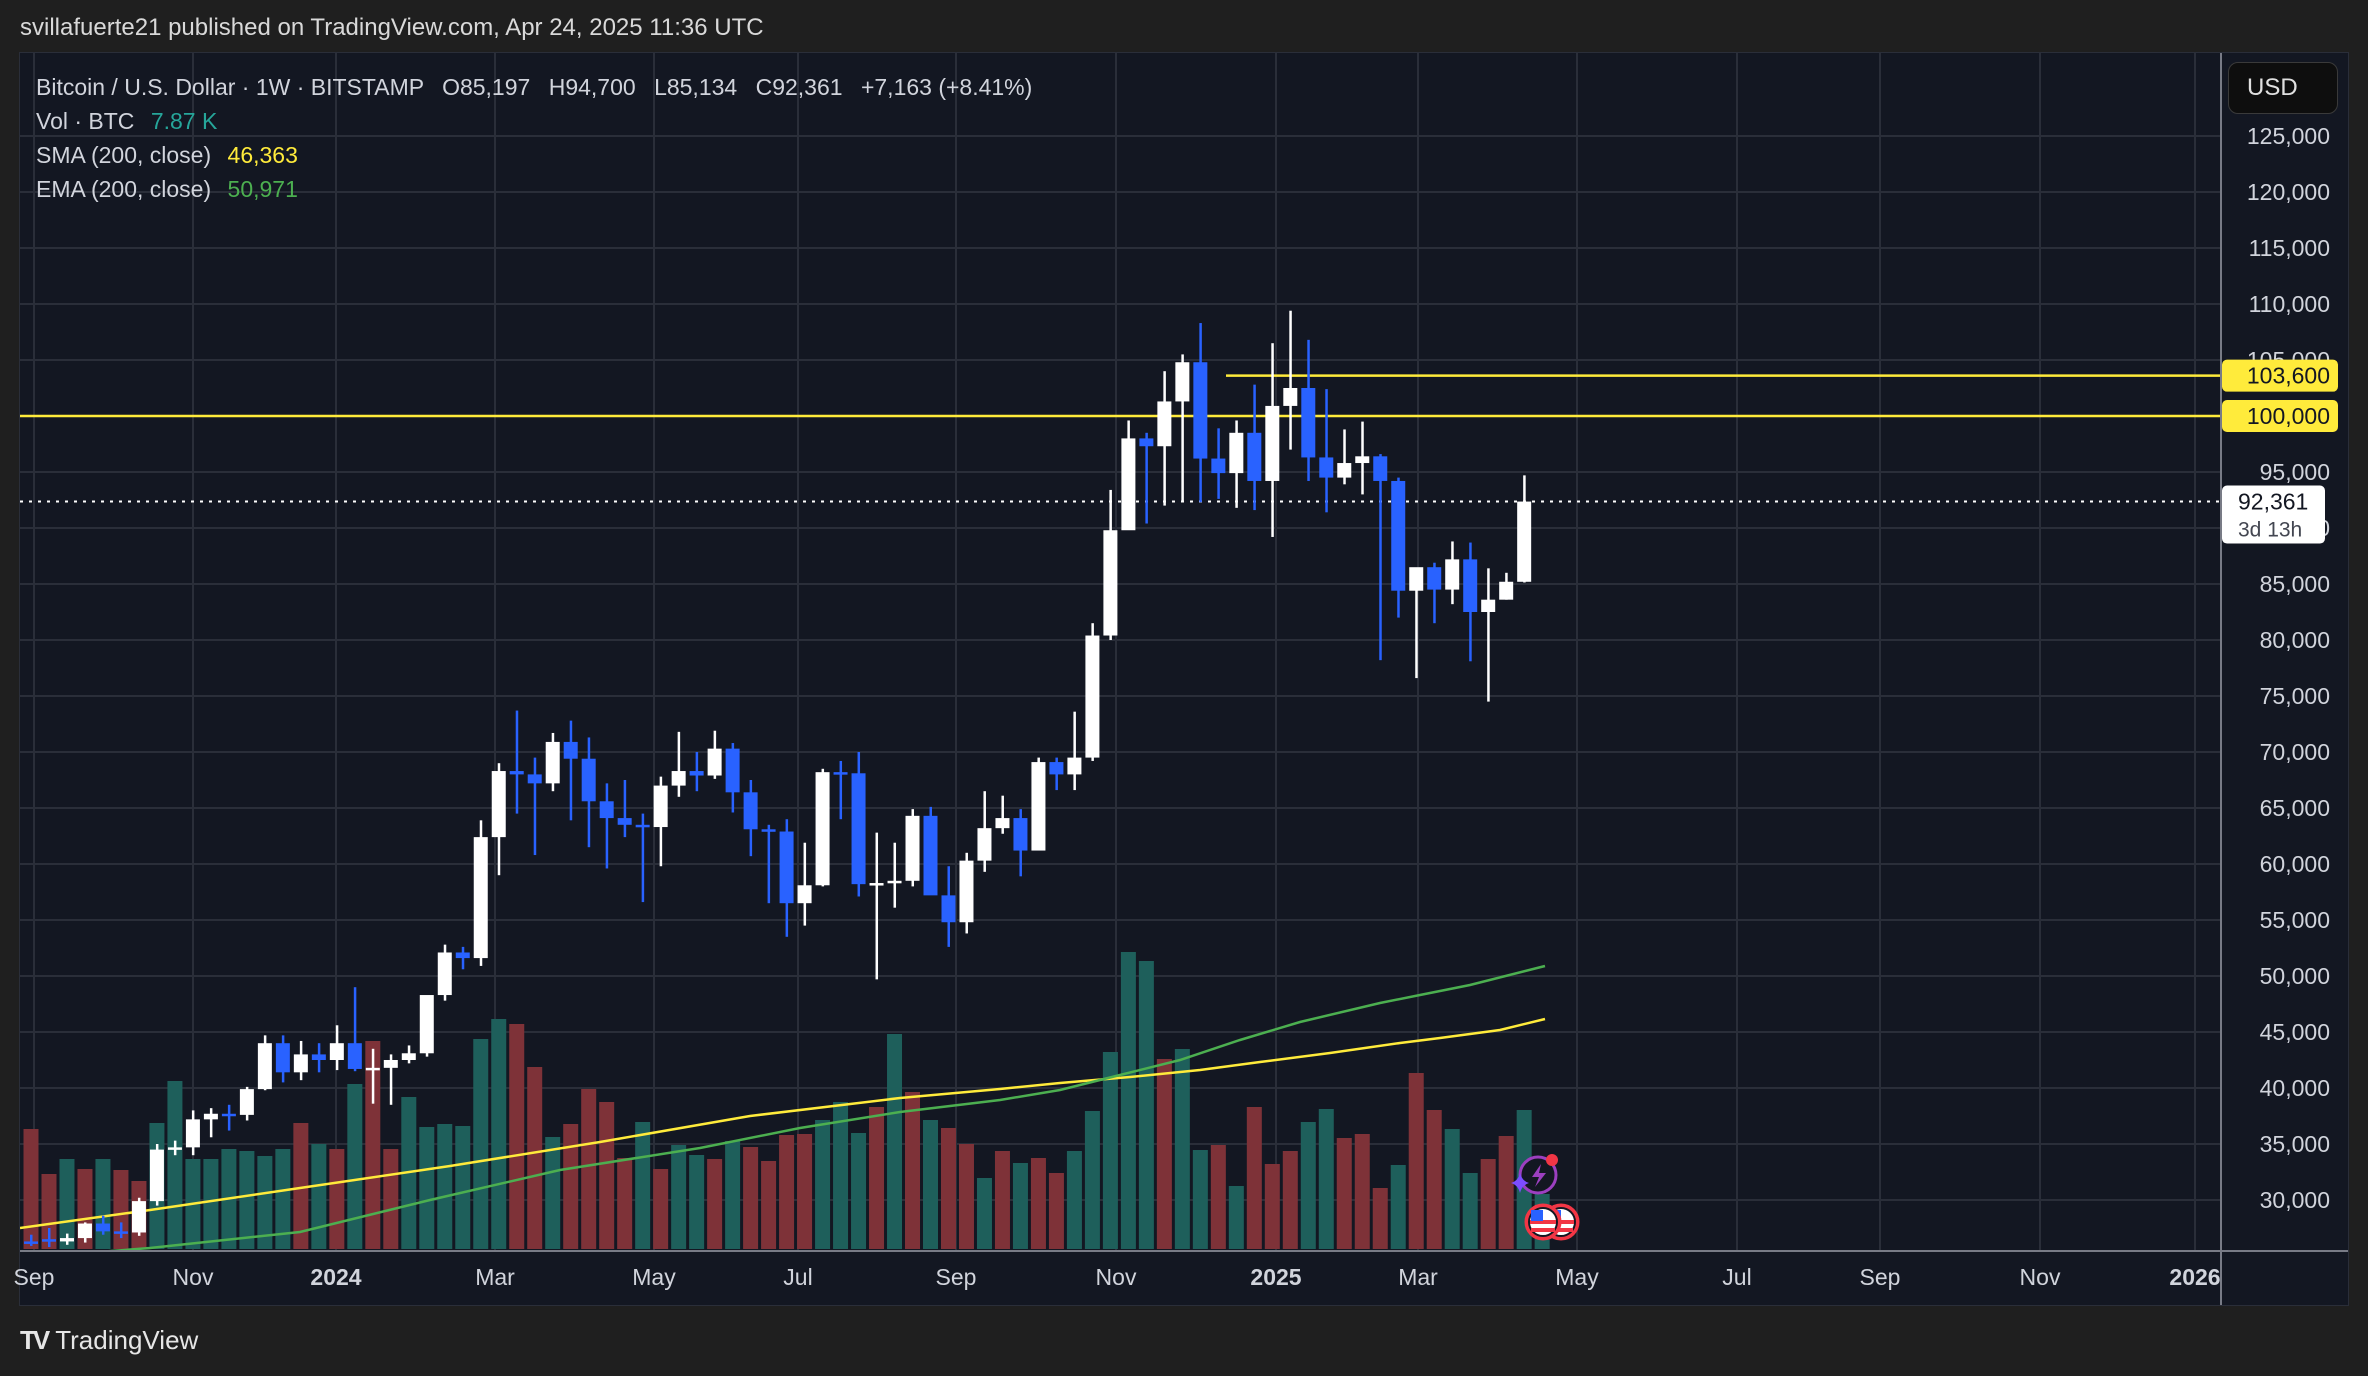 The width and height of the screenshot is (2368, 1376). Describe the element at coordinates (184, 121) in the screenshot. I see `volume-value: 7.87 K` at that location.